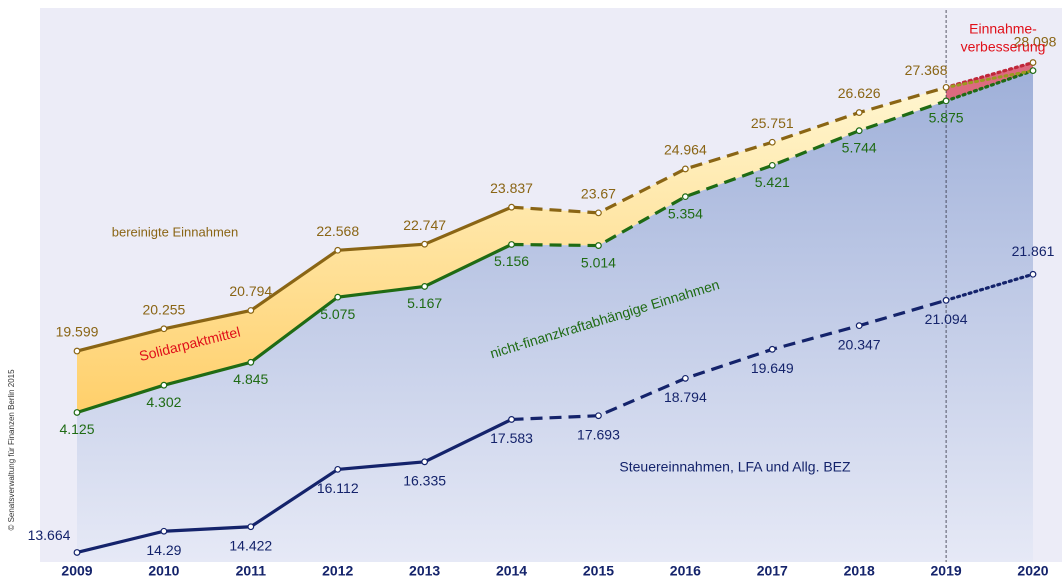 Image resolution: width=1062 pixels, height=582 pixels. Describe the element at coordinates (926, 70) in the screenshot. I see `value-label: 27.368` at that location.